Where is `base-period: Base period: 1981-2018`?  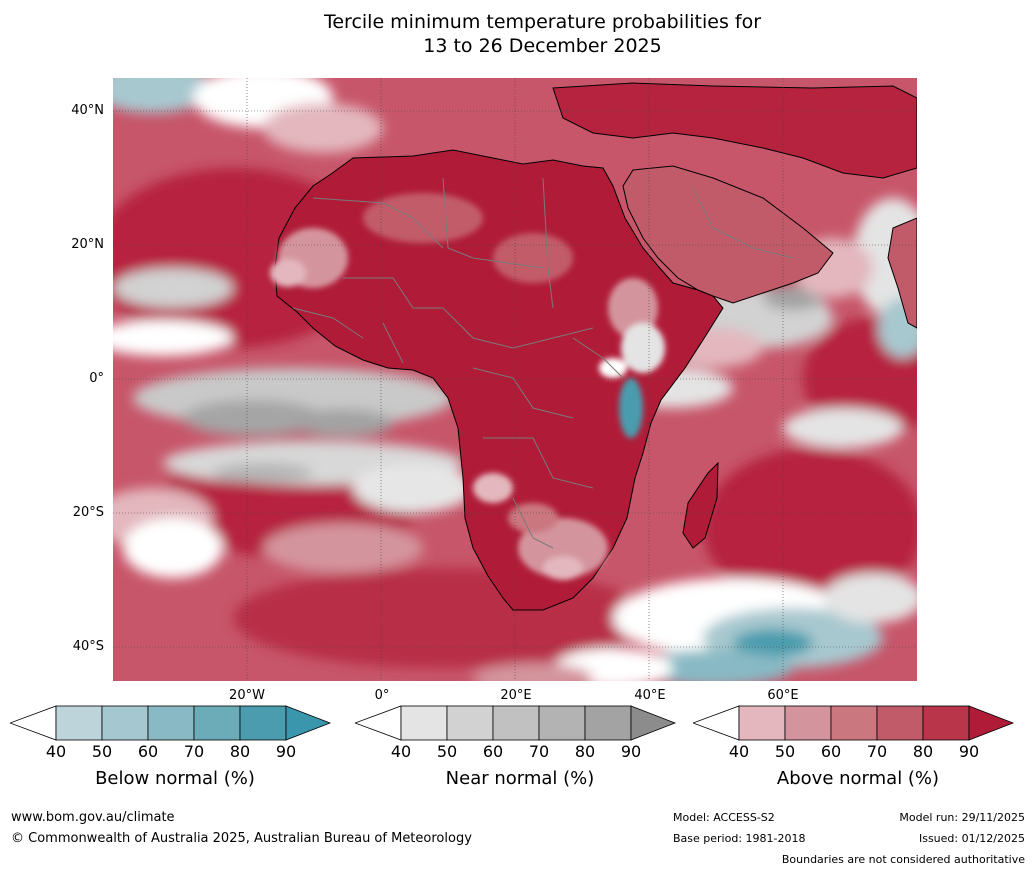 base-period: Base period: 1981-2018 is located at coordinates (739, 838).